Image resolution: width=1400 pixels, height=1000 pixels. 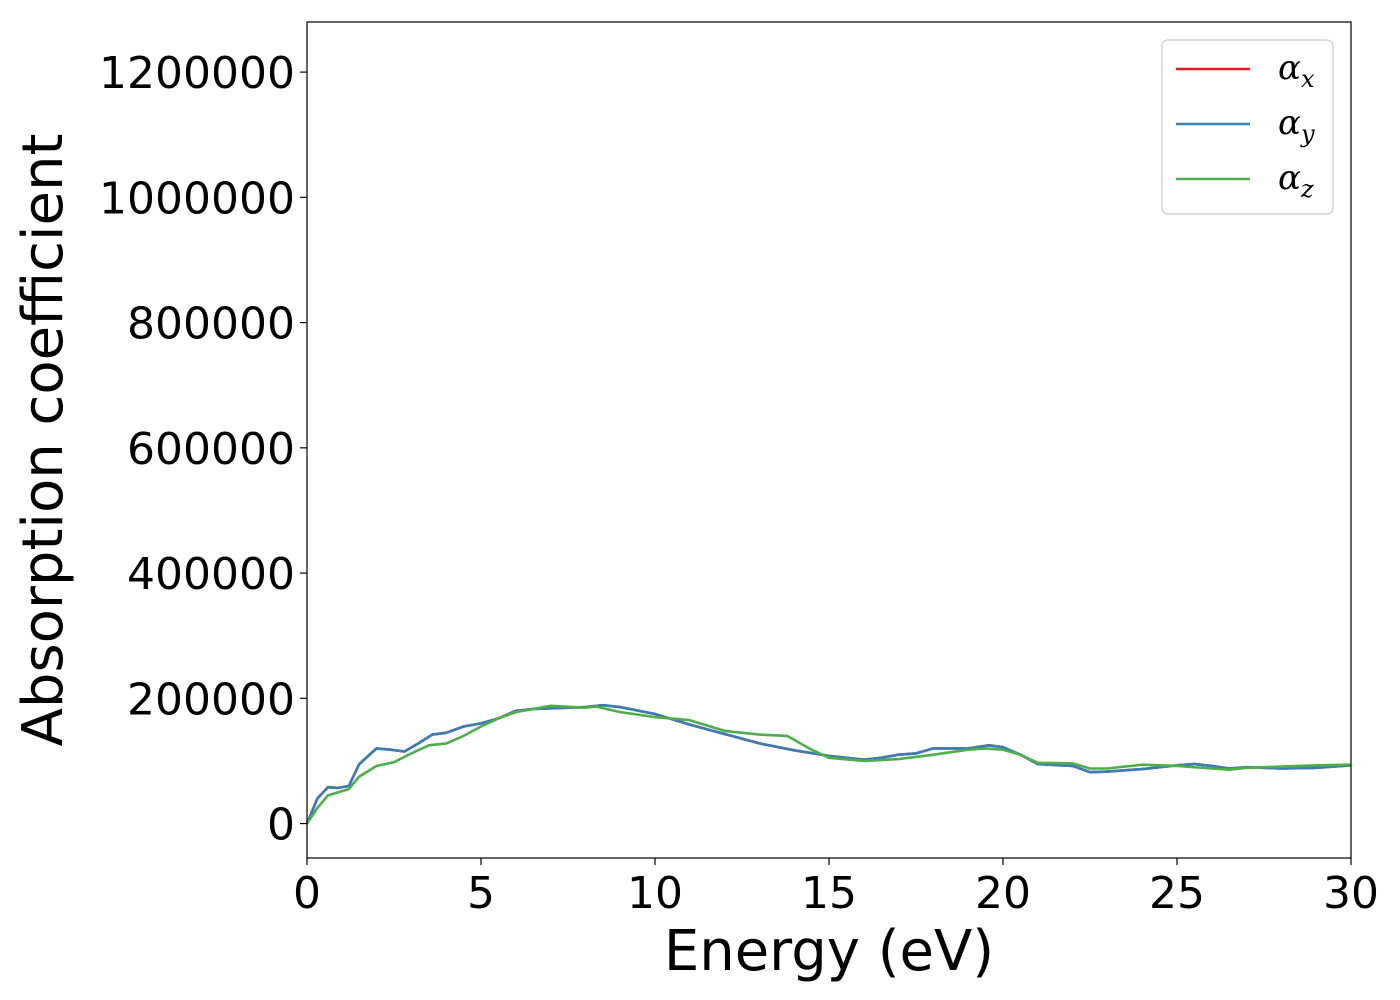 I want to click on x-tick-label: 20, so click(x=1003, y=893).